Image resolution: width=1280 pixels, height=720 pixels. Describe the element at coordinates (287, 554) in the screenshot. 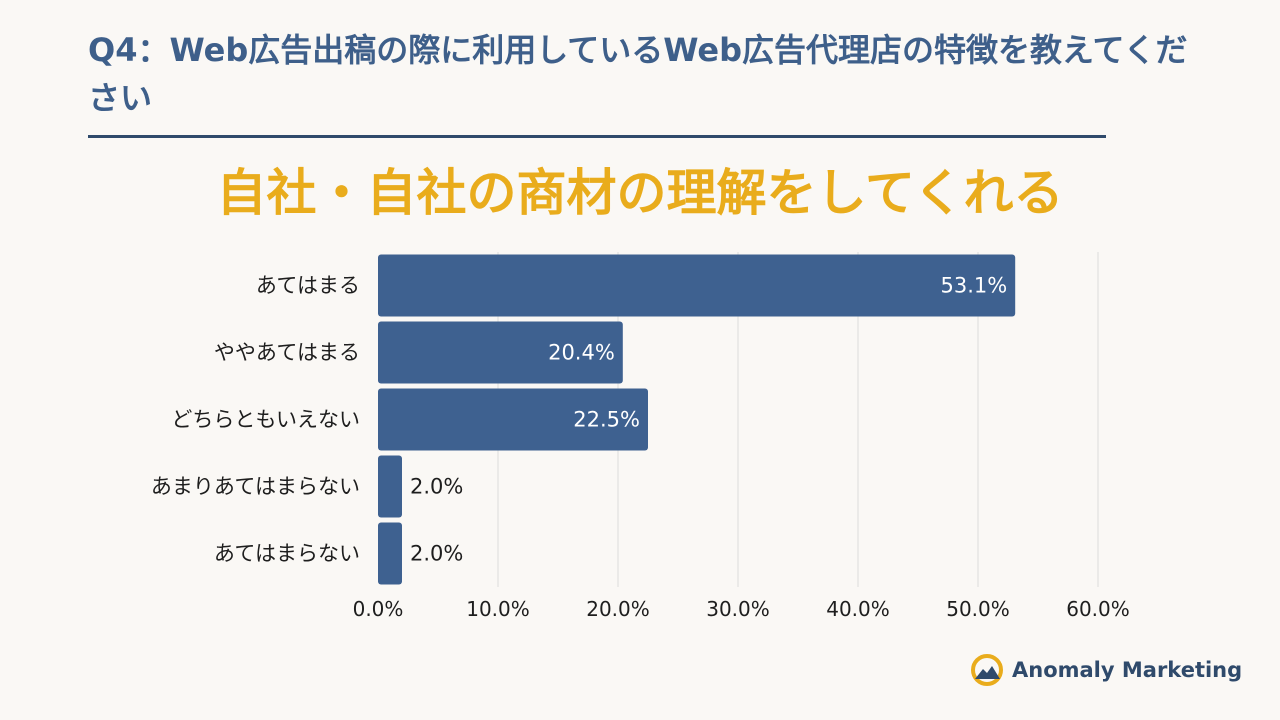

I see `category-label: あてはまらない` at that location.